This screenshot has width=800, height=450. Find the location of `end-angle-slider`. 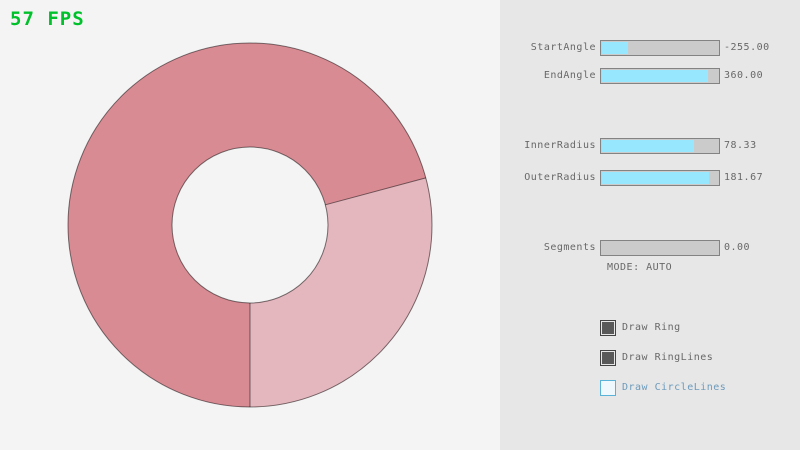

end-angle-slider is located at coordinates (660, 76).